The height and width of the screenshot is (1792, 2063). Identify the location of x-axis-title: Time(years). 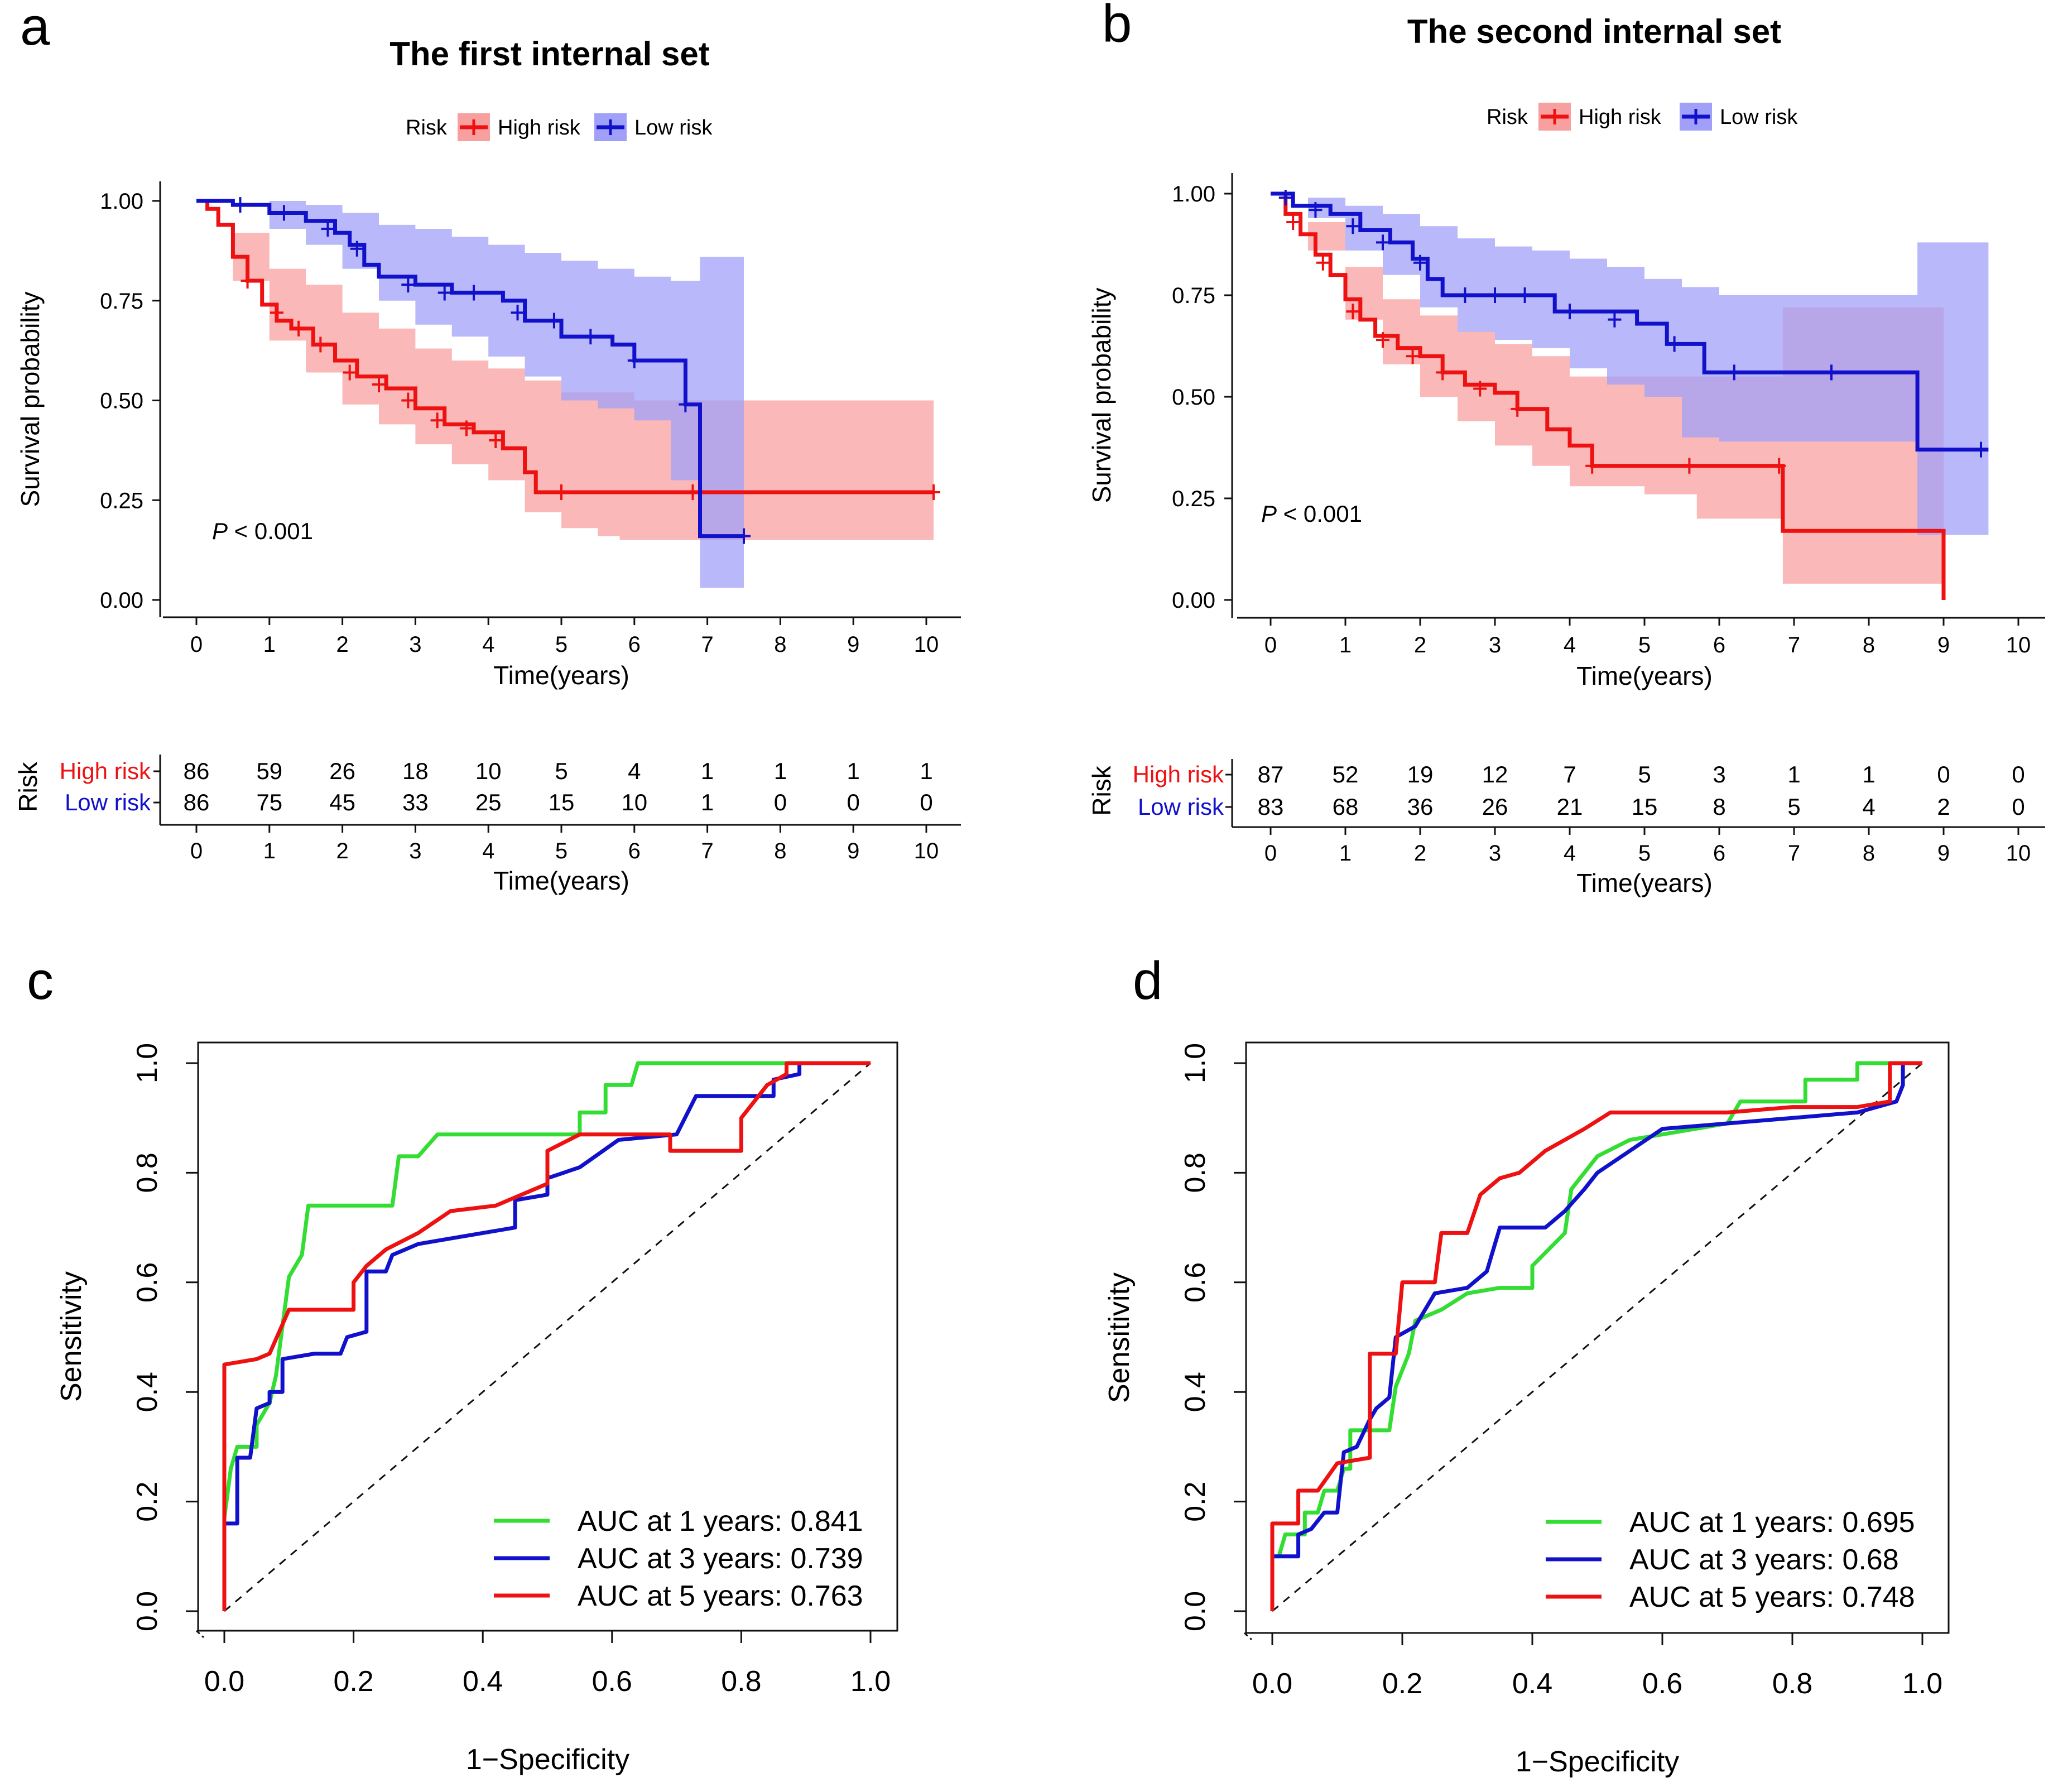
(561, 675).